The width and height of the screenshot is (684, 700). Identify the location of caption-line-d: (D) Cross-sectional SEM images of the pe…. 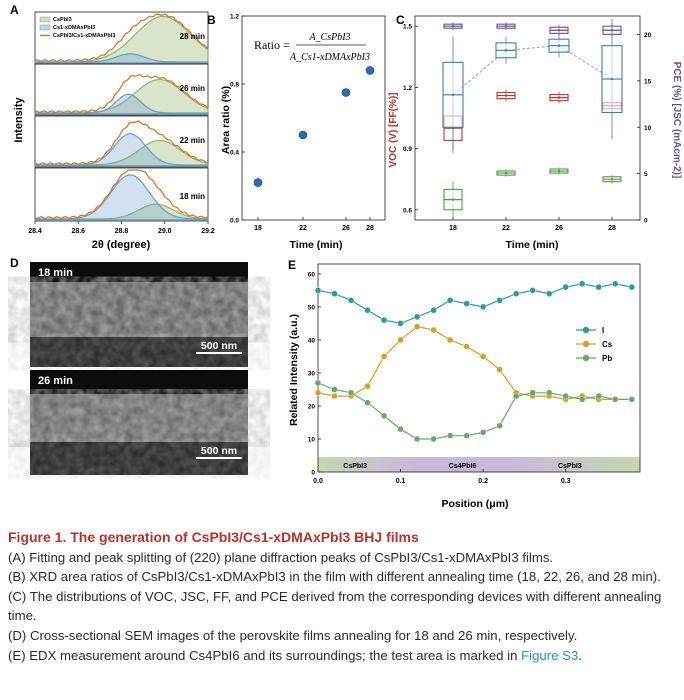
(293, 635).